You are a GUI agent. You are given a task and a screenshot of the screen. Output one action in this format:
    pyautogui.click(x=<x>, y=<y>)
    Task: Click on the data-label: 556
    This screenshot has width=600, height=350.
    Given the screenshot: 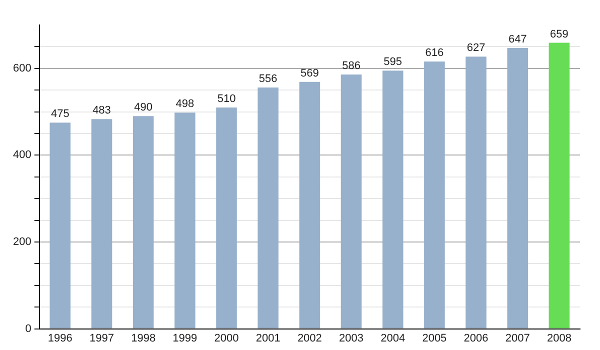 What is the action you would take?
    pyautogui.click(x=268, y=79)
    